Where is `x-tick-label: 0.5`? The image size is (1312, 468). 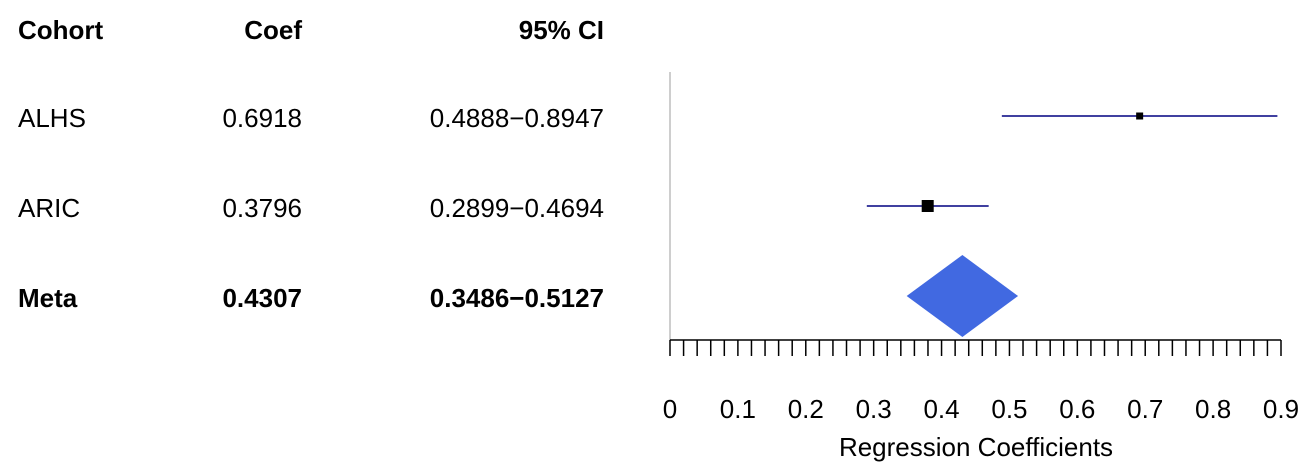 x-tick-label: 0.5 is located at coordinates (1009, 409).